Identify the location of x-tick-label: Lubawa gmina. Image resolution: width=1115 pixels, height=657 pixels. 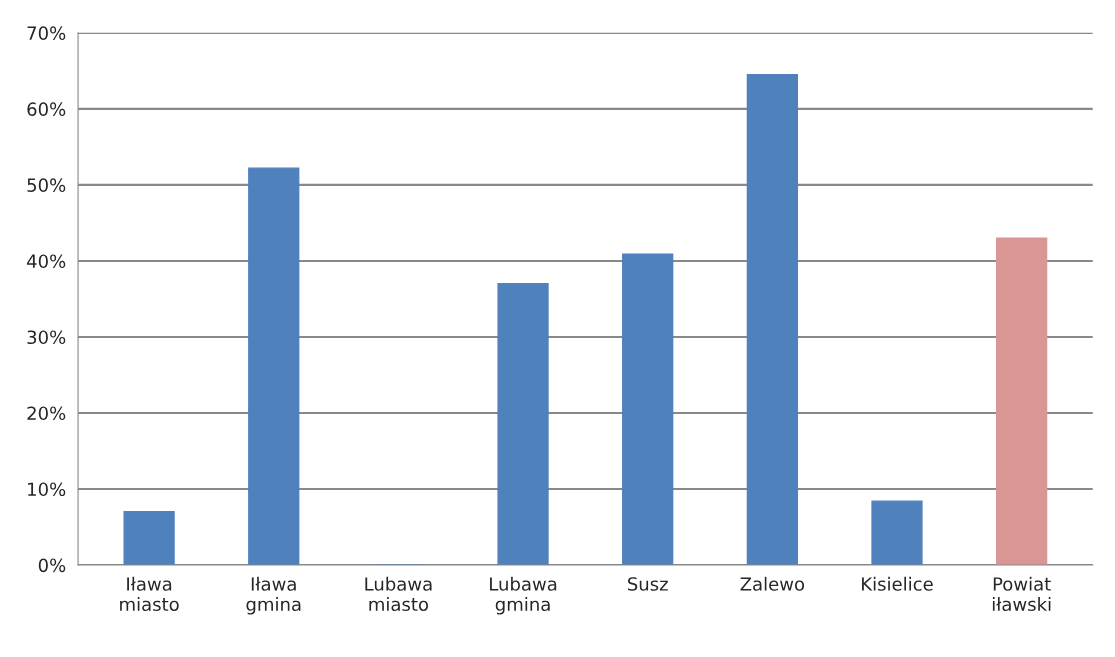
(523, 595).